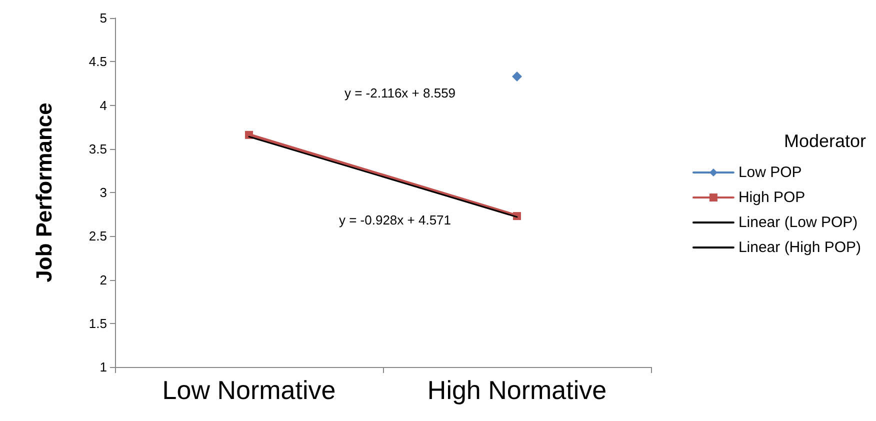  I want to click on y-tick-label: 4, so click(103, 105).